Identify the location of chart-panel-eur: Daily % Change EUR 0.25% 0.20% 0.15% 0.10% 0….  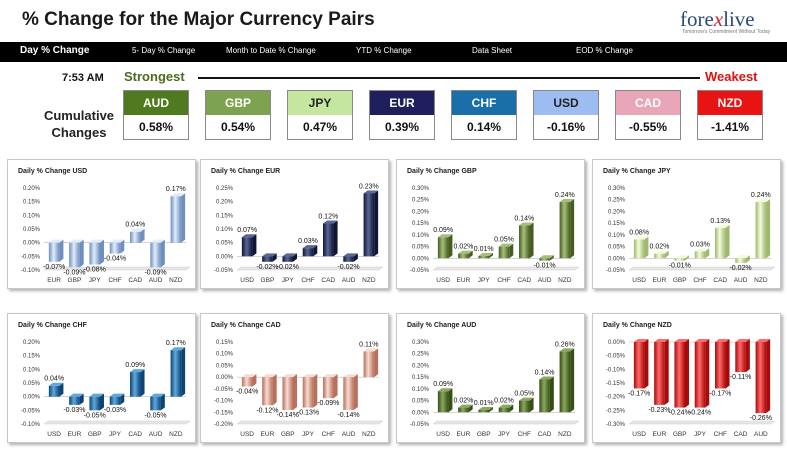
(294, 224).